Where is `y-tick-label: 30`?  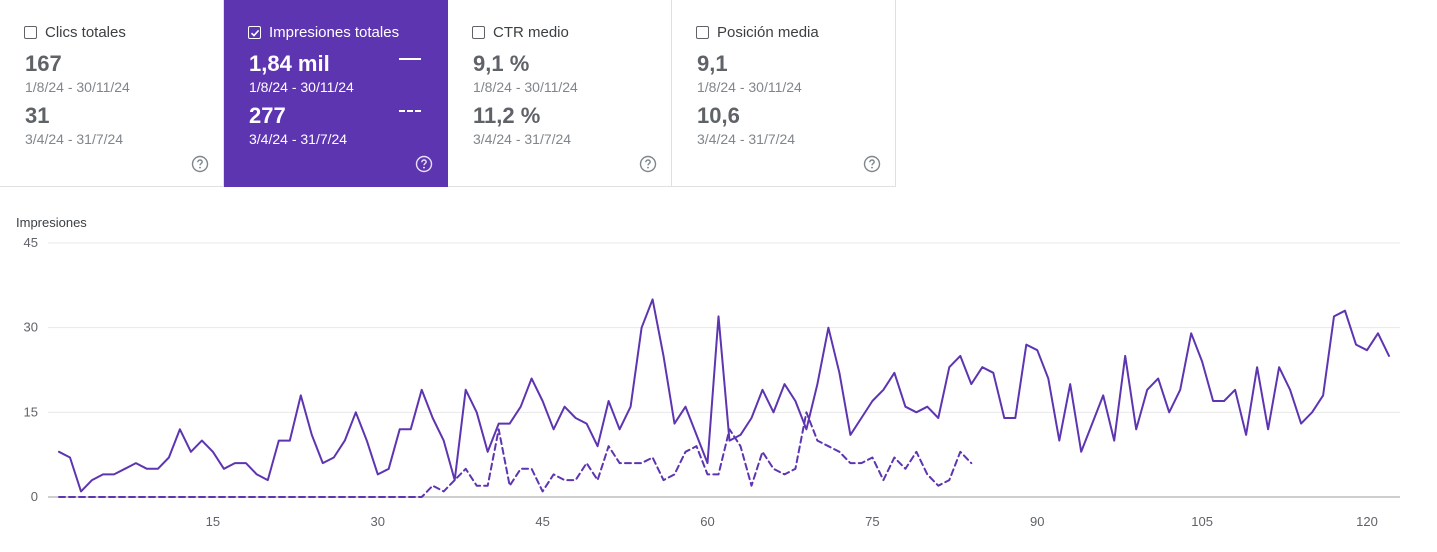
y-tick-label: 30 is located at coordinates (31, 327).